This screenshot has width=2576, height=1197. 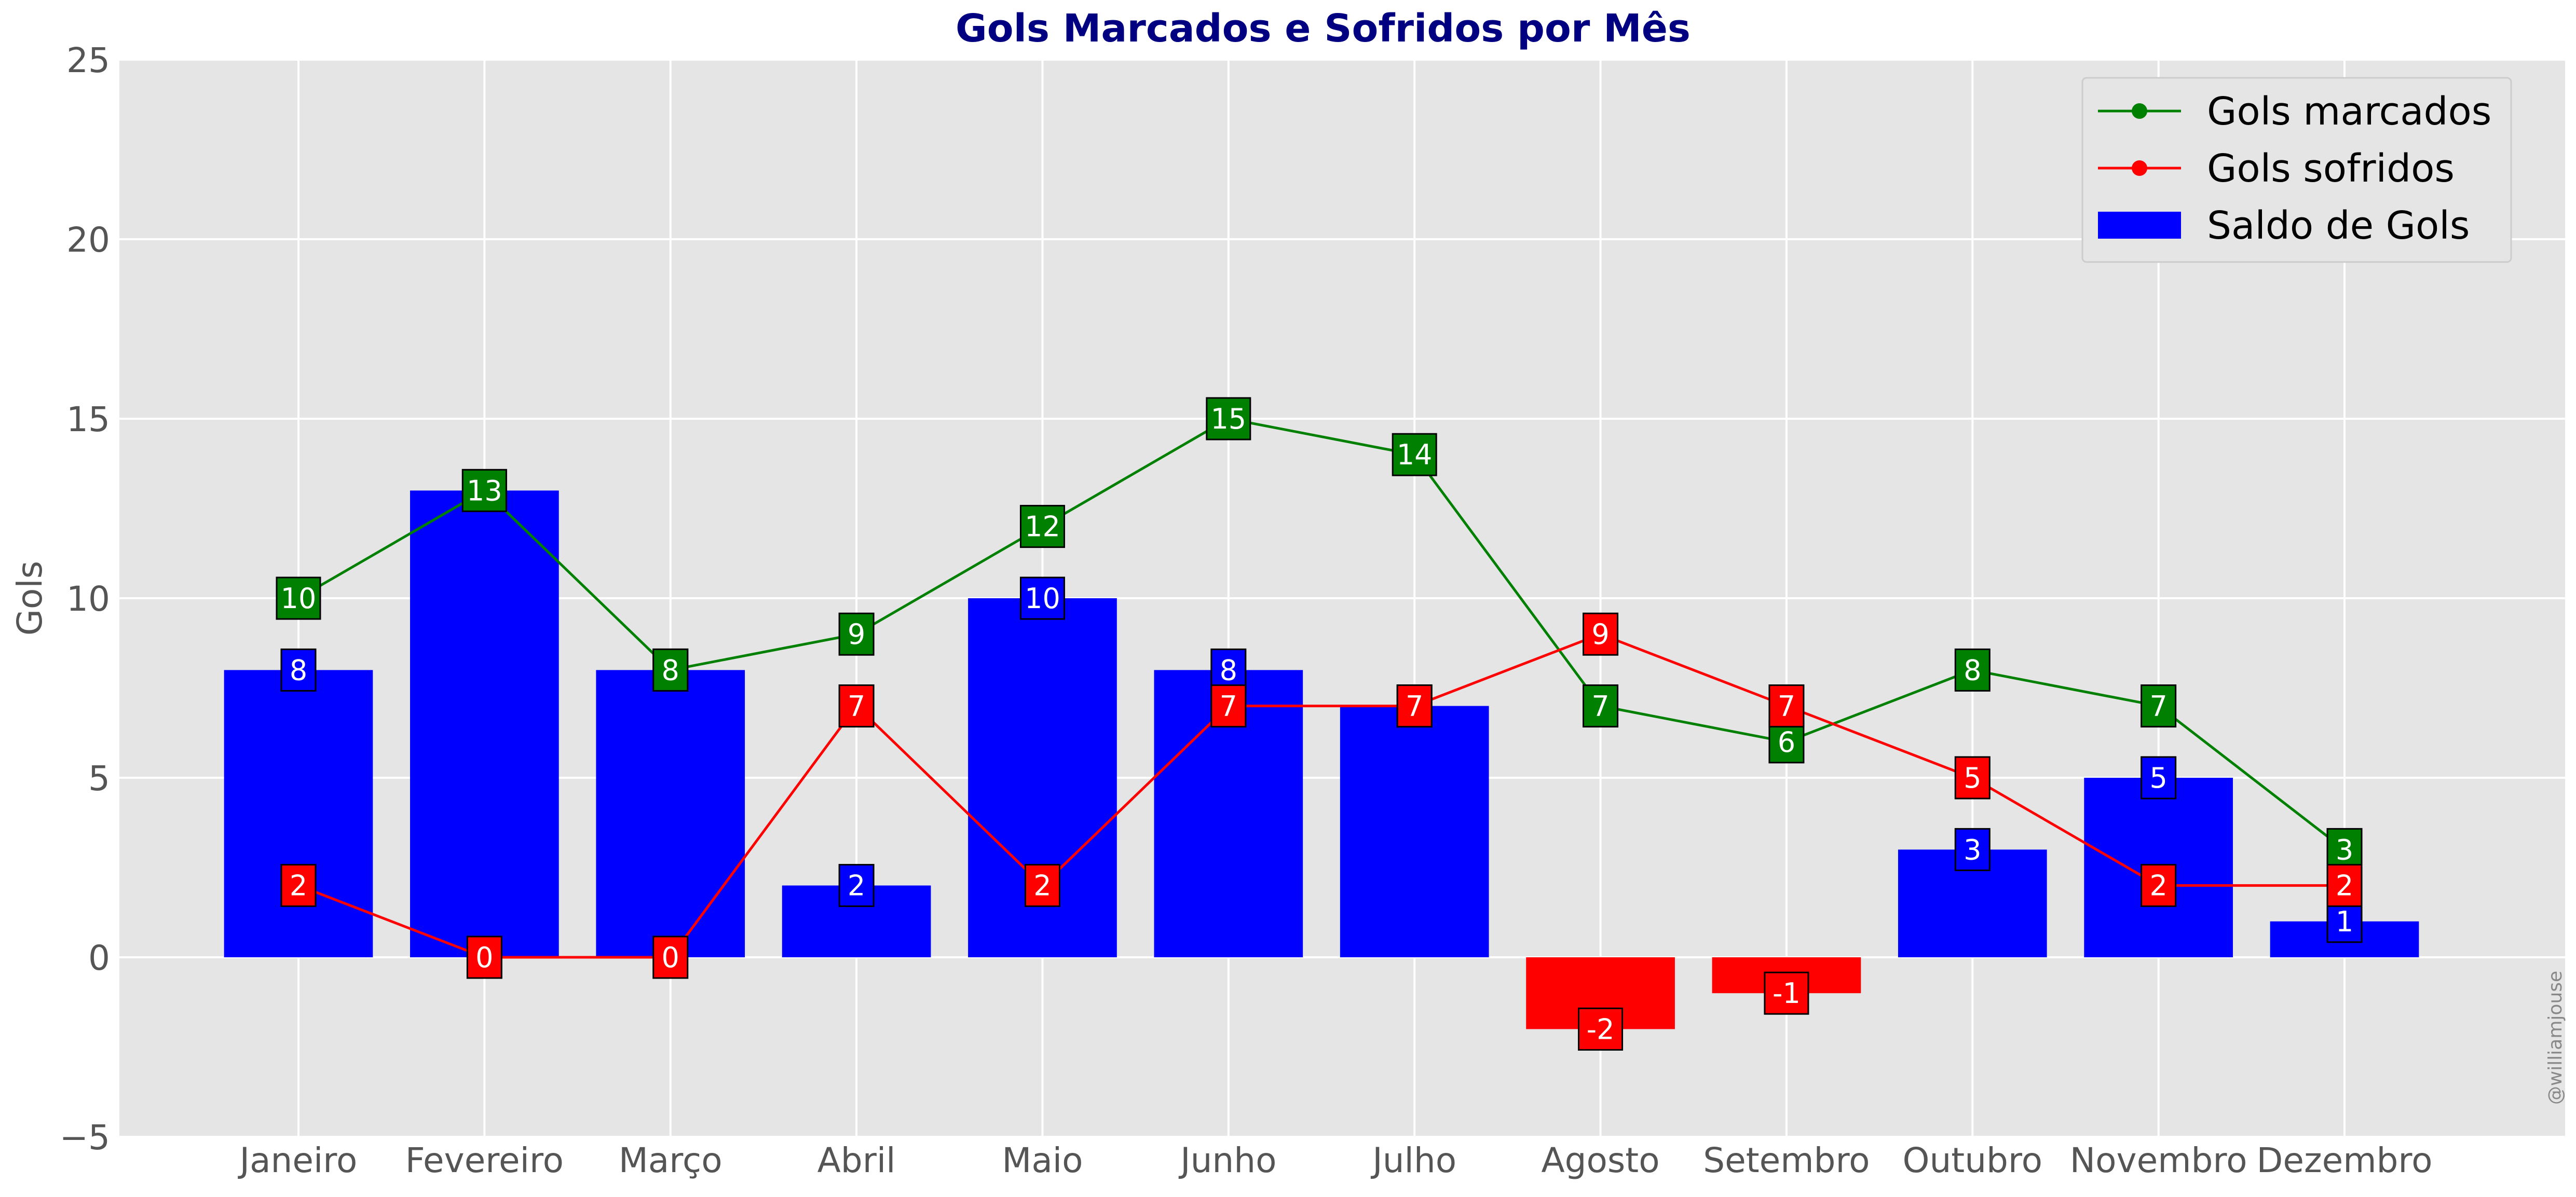 I want to click on chart-title: Gols Marcados e Sofridos por Mês, so click(x=1323, y=28).